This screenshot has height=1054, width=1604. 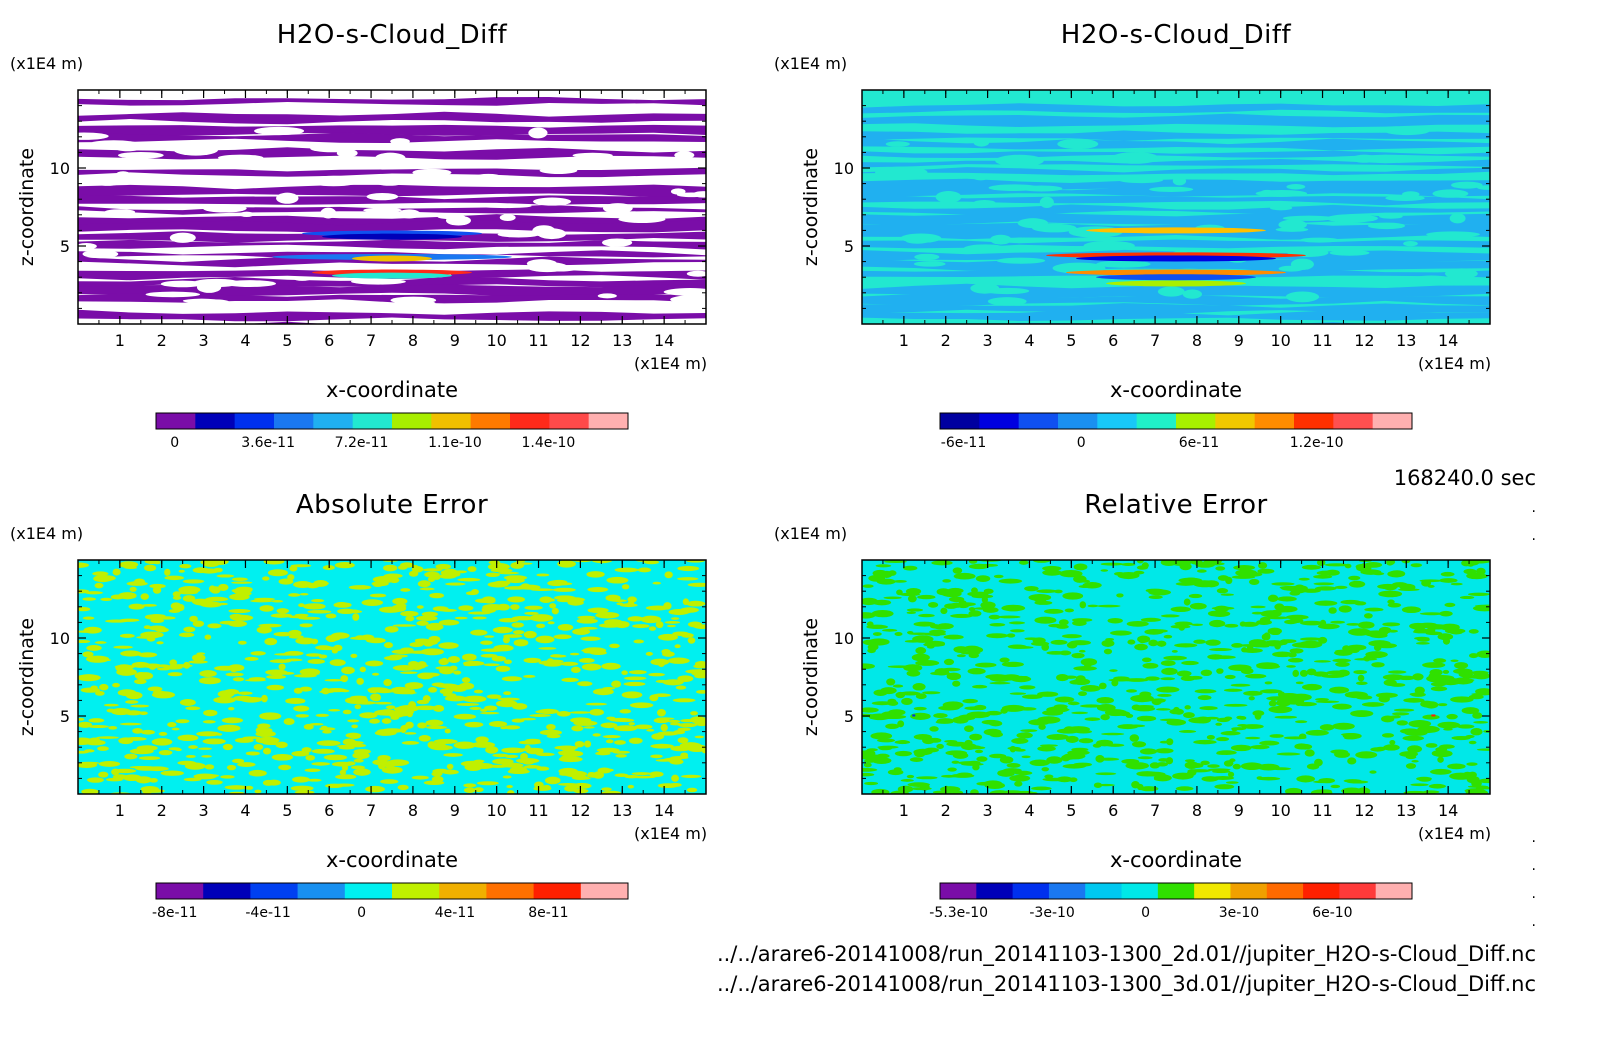 I want to click on heatmap-field, so click(x=1176, y=207).